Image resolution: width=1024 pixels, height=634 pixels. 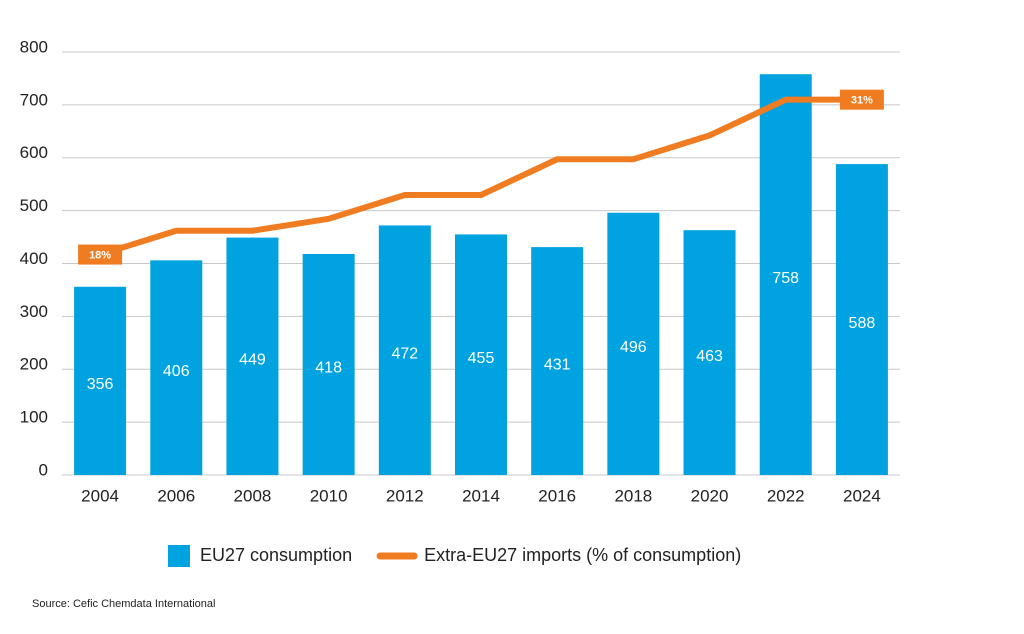 I want to click on y-tick-label: 500, so click(x=34, y=205).